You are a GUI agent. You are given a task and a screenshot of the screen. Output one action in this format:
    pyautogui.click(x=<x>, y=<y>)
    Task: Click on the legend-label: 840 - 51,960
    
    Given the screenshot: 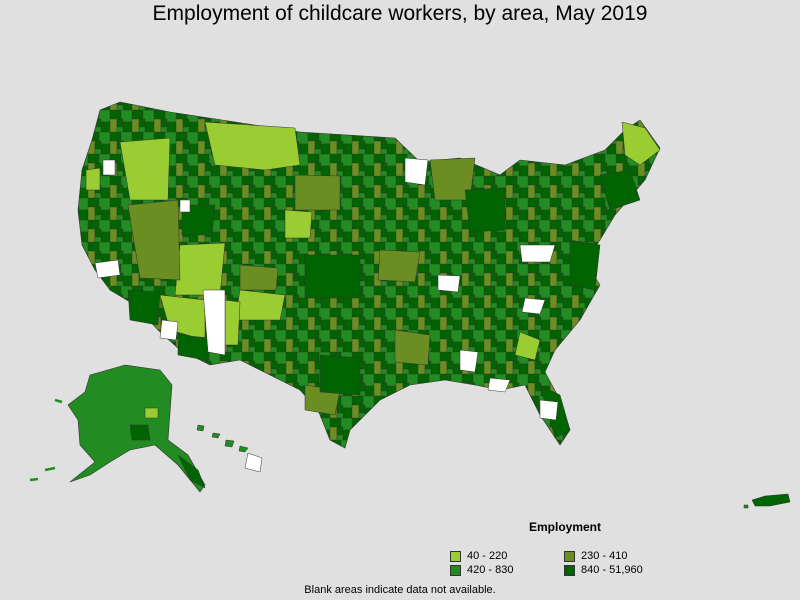 What is the action you would take?
    pyautogui.click(x=612, y=570)
    